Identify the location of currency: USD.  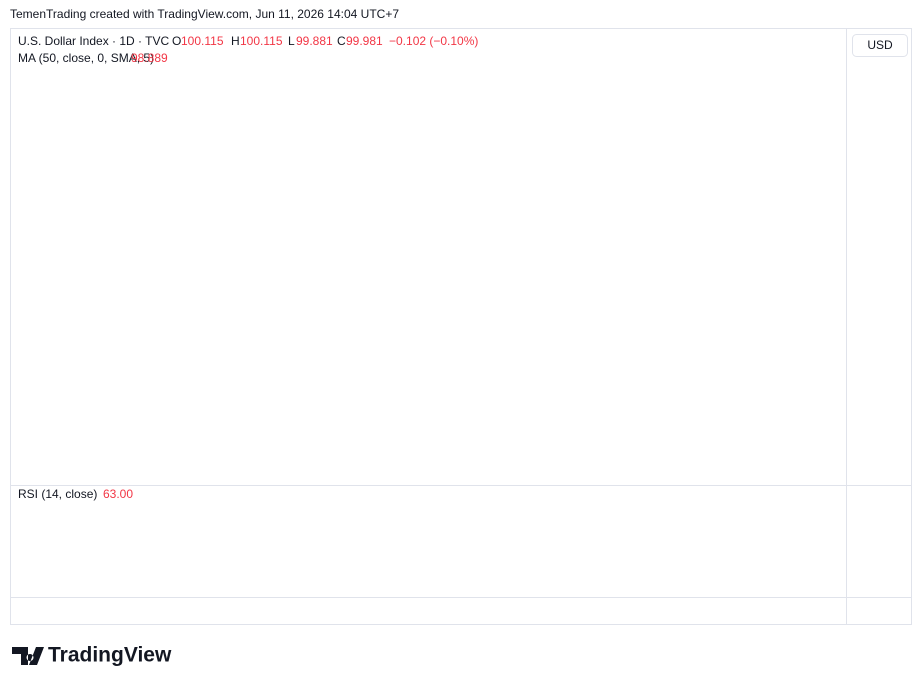
(880, 45).